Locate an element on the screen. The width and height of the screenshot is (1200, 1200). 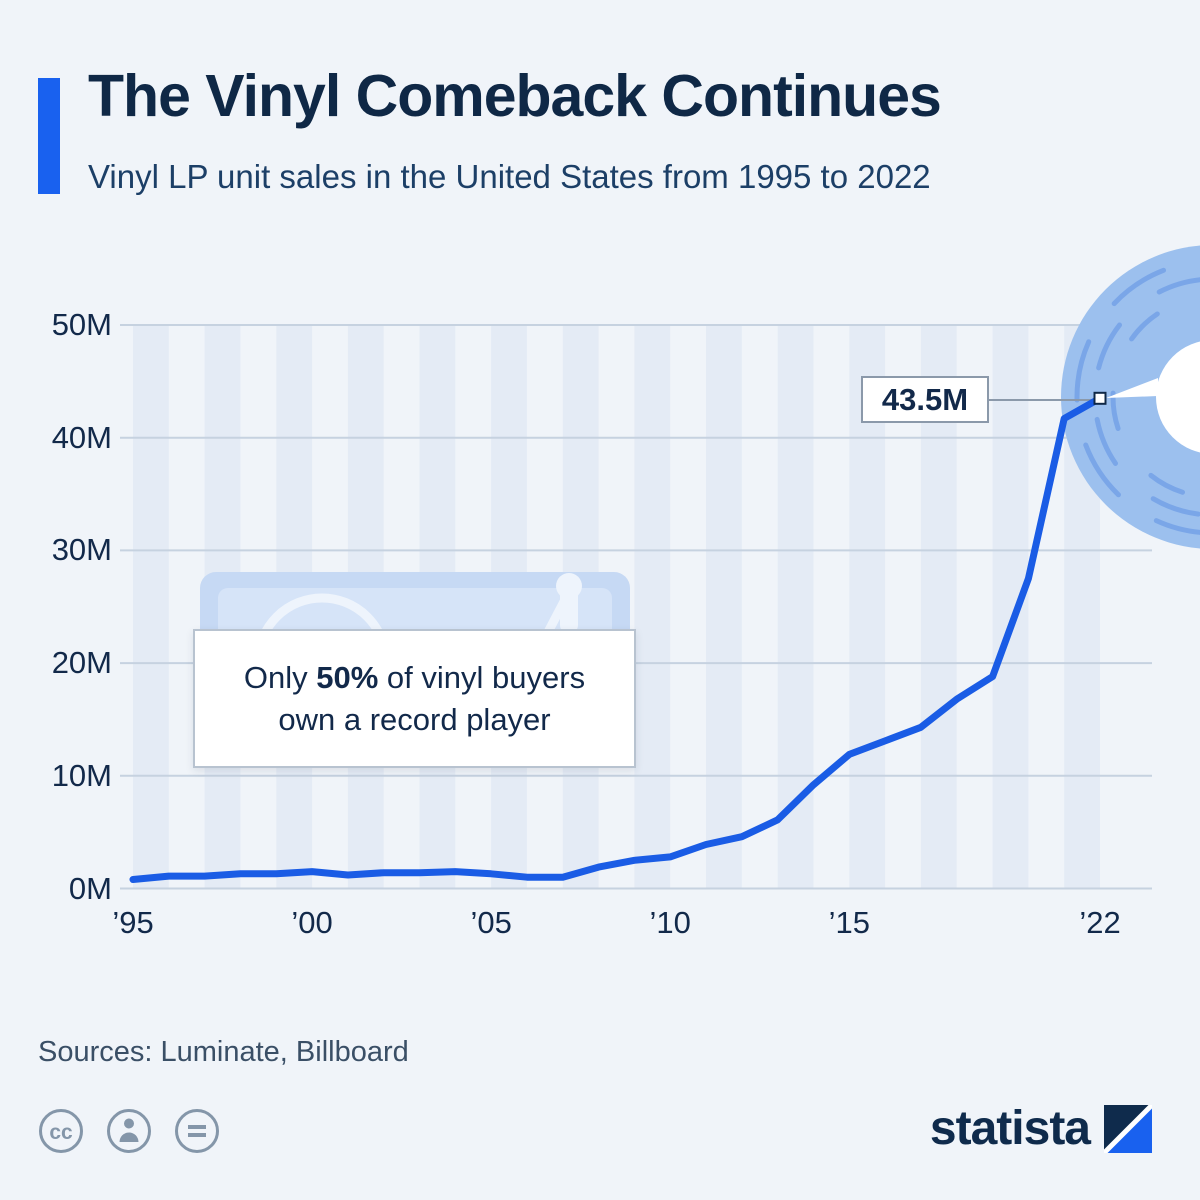
statista-logo: statista is located at coordinates (1041, 1128).